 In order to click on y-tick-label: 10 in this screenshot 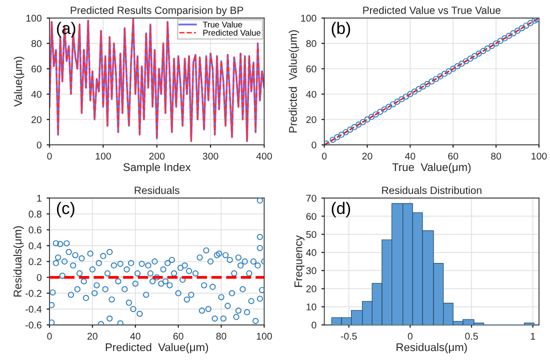, I will do `click(311, 307)`.